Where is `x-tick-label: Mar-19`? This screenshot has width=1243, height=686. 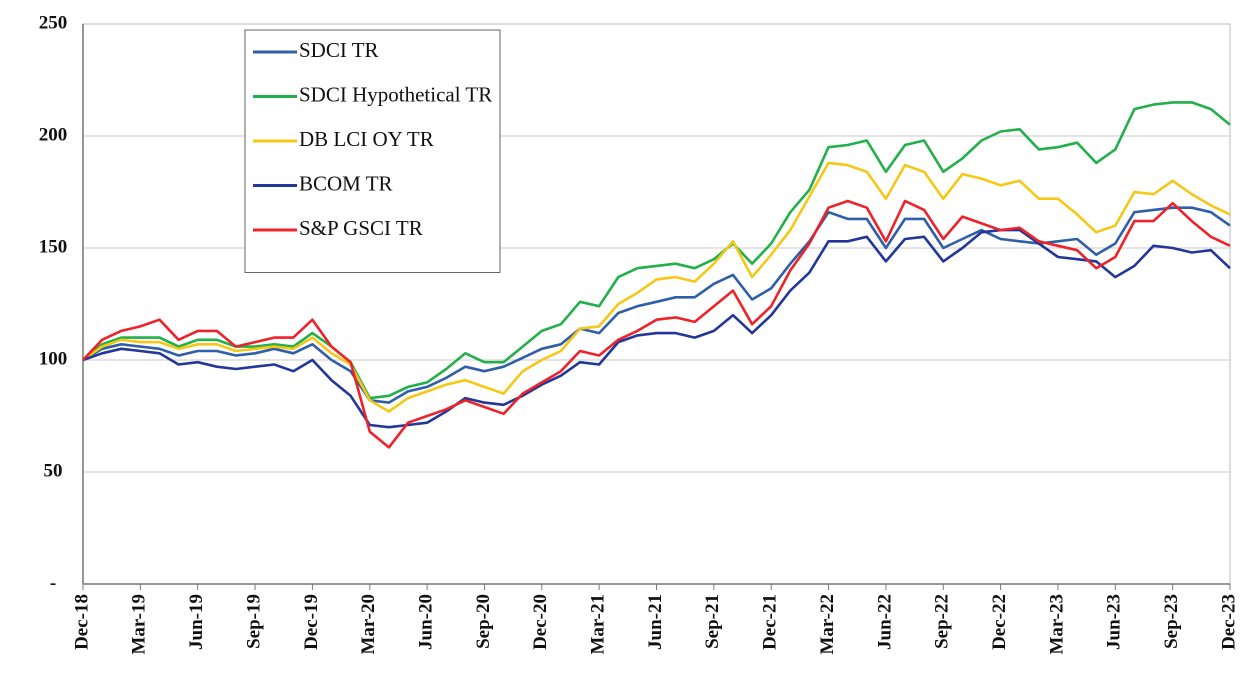
x-tick-label: Mar-19 is located at coordinates (139, 624).